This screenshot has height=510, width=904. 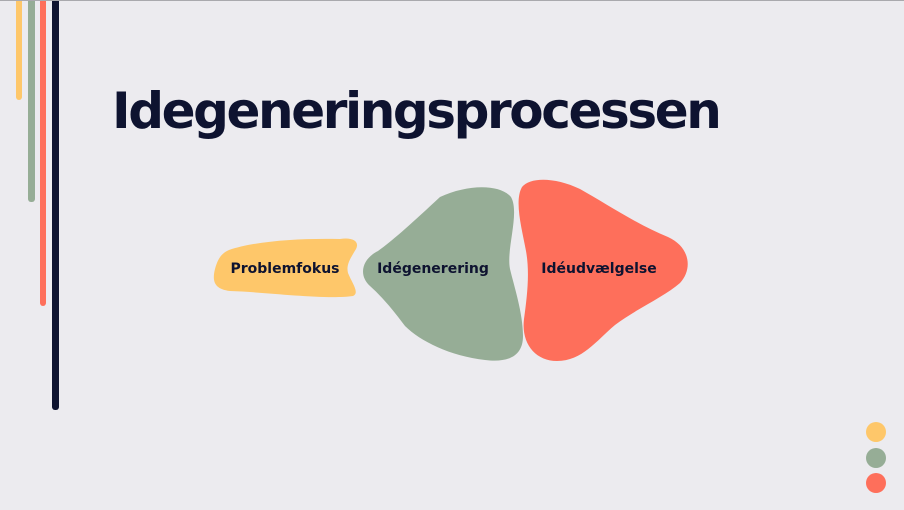 I want to click on decorative-dot-red, so click(x=876, y=483).